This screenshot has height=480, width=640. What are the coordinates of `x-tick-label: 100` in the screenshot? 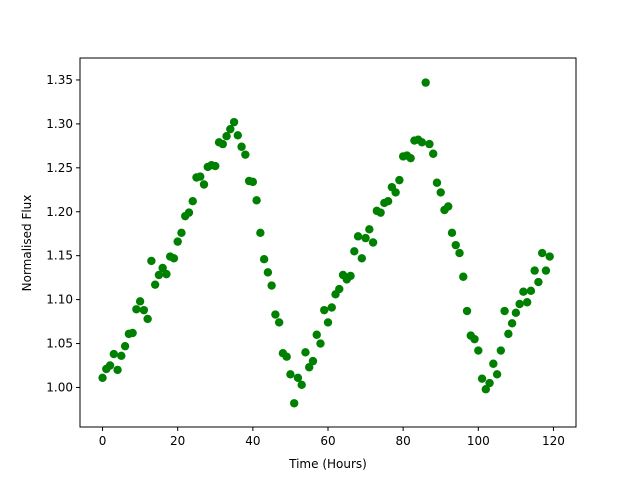 It's located at (478, 441).